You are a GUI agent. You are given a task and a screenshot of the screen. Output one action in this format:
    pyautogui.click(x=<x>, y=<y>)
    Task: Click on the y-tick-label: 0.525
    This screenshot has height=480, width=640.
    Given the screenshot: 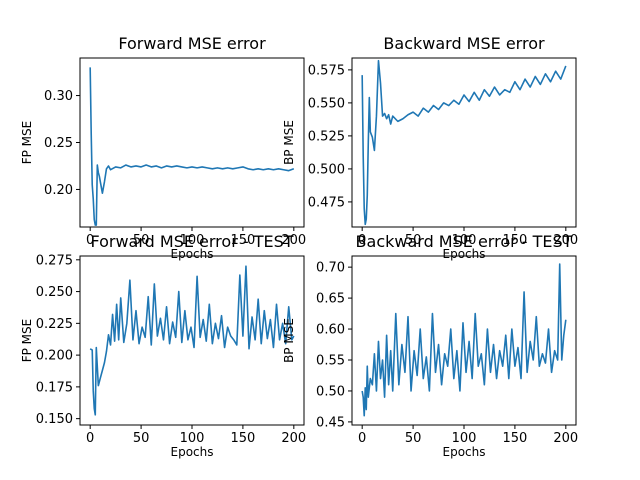 What is the action you would take?
    pyautogui.click(x=326, y=136)
    